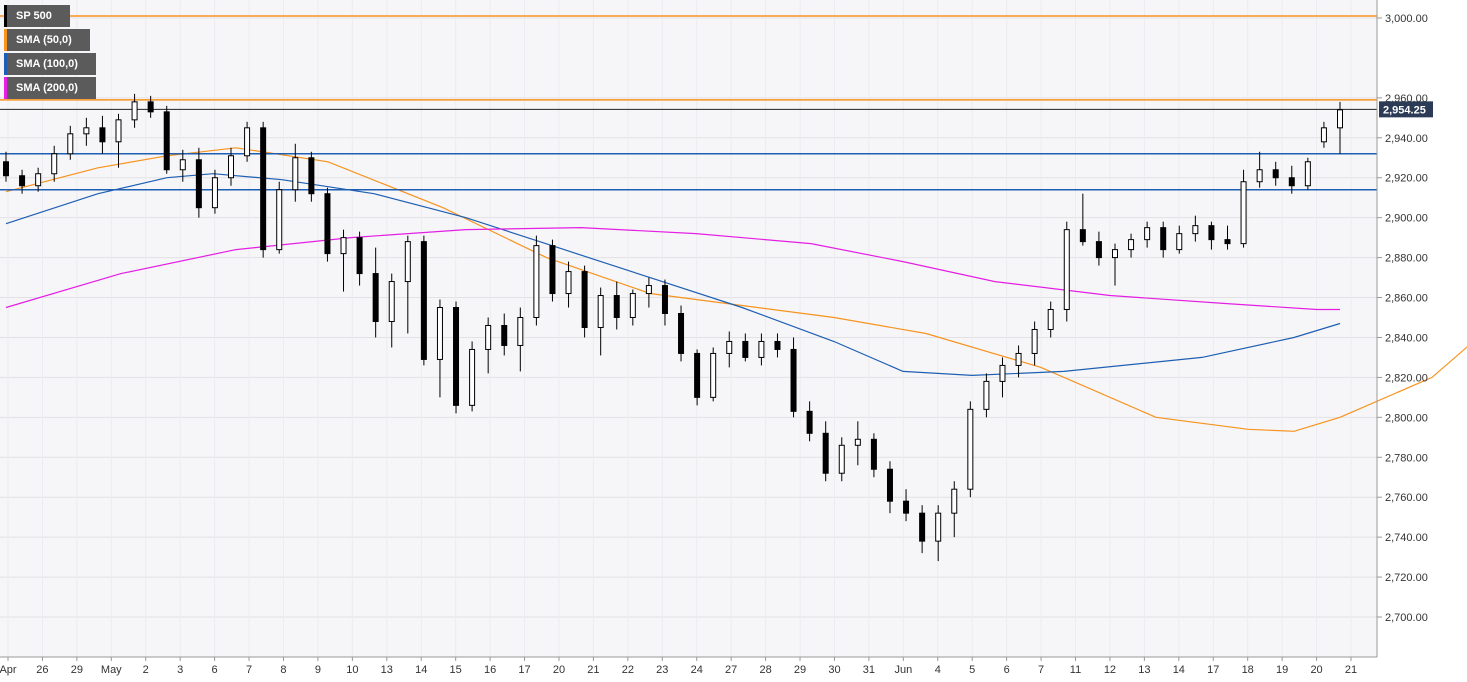  I want to click on last-price-label: 2,954.25, so click(1404, 110).